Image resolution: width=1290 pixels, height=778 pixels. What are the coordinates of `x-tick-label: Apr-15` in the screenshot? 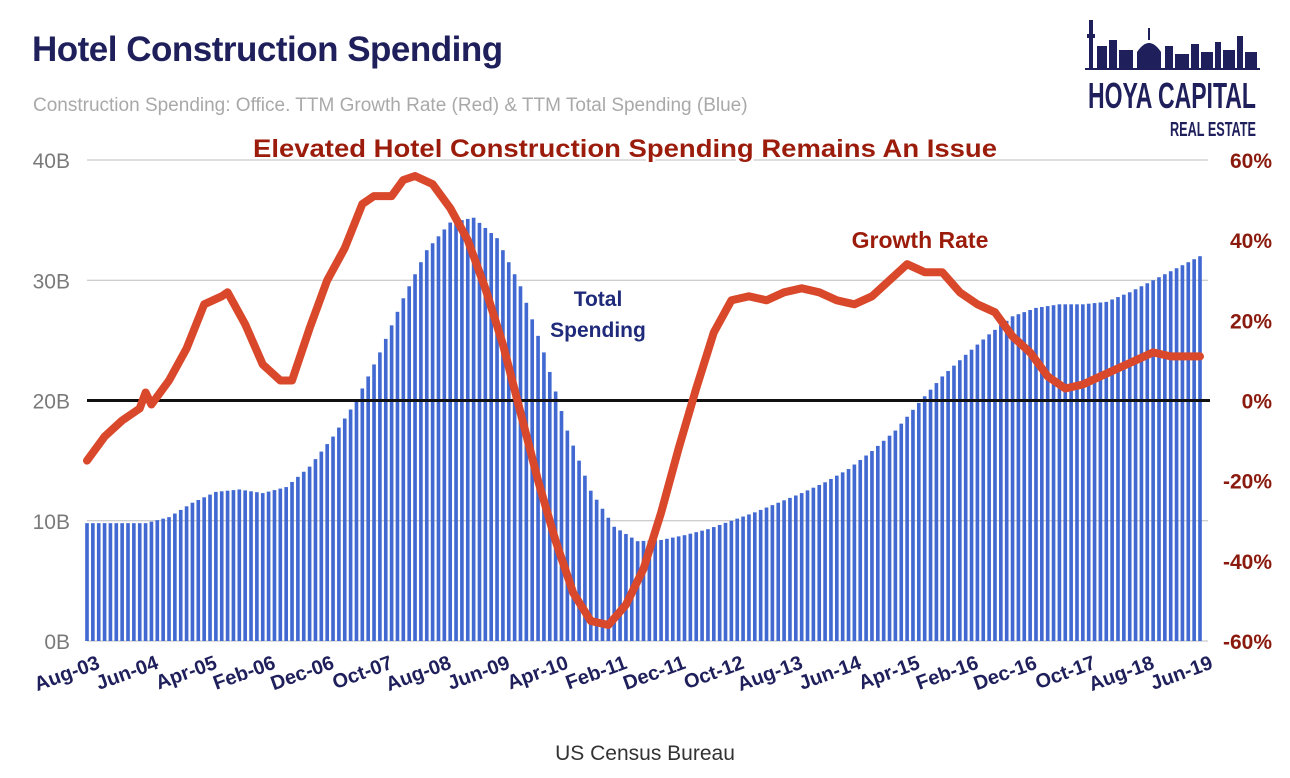 It's located at (889, 673).